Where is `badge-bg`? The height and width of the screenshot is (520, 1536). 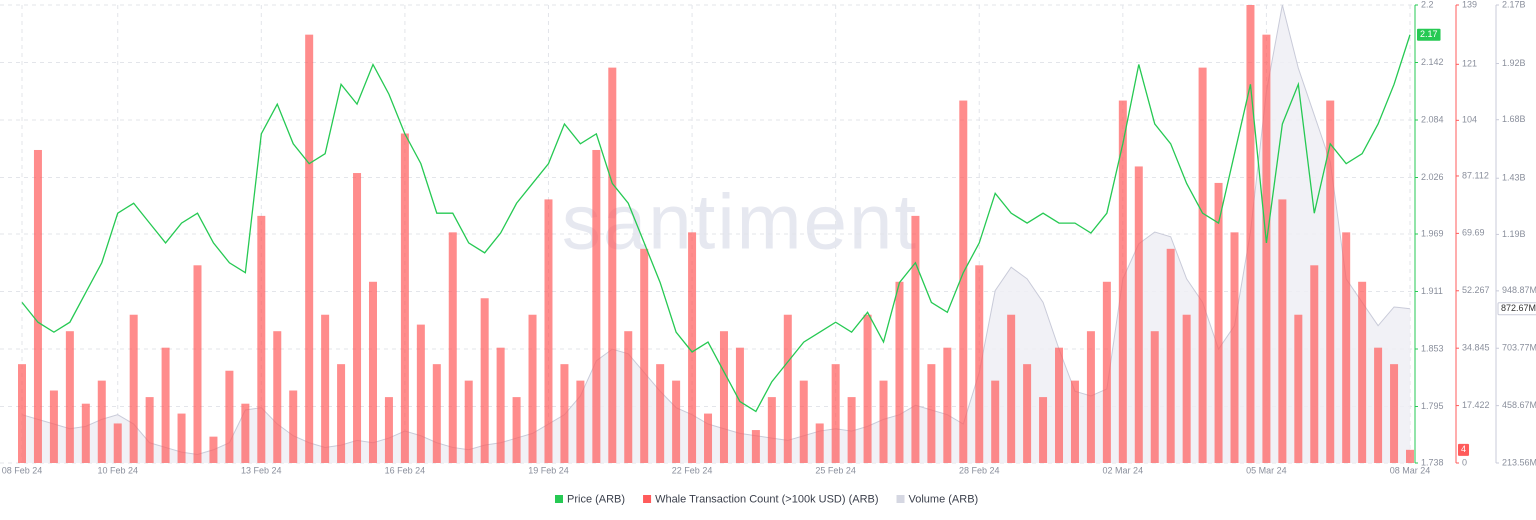
badge-bg is located at coordinates (1464, 449).